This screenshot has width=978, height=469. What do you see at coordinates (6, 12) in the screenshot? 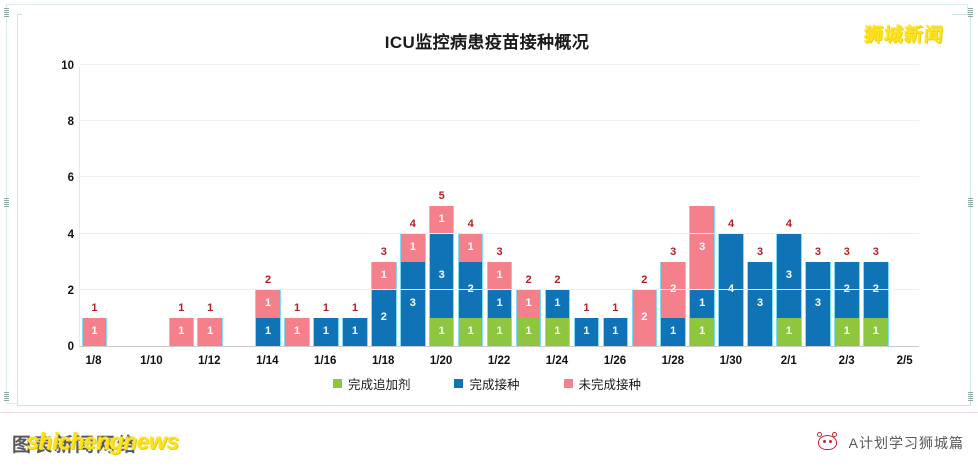
I see `resize-handle-top-left` at bounding box center [6, 12].